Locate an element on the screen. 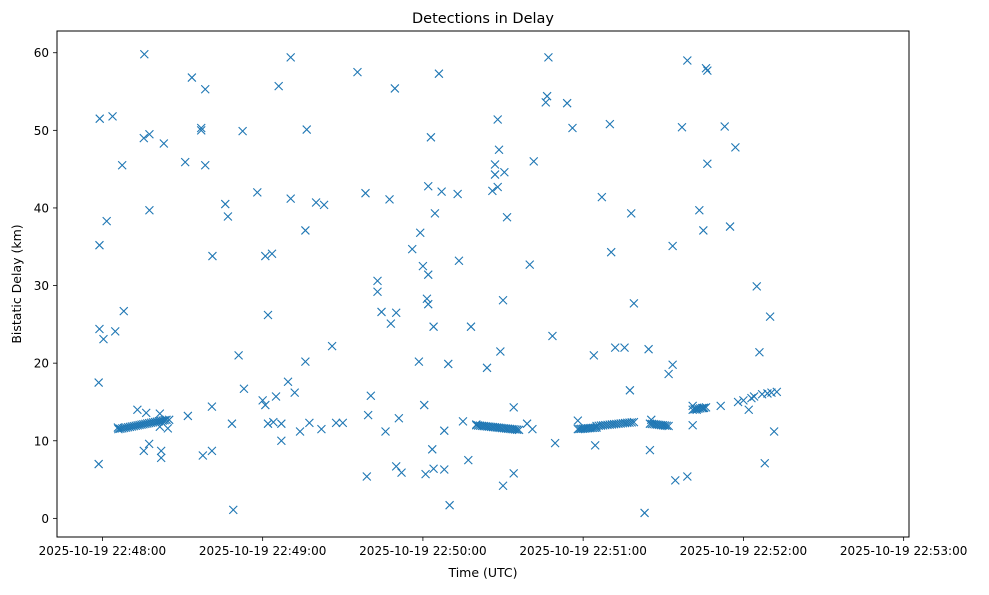 The width and height of the screenshot is (989, 595). x-tick-label: 2025-10-19 22:50:00 is located at coordinates (422, 551).